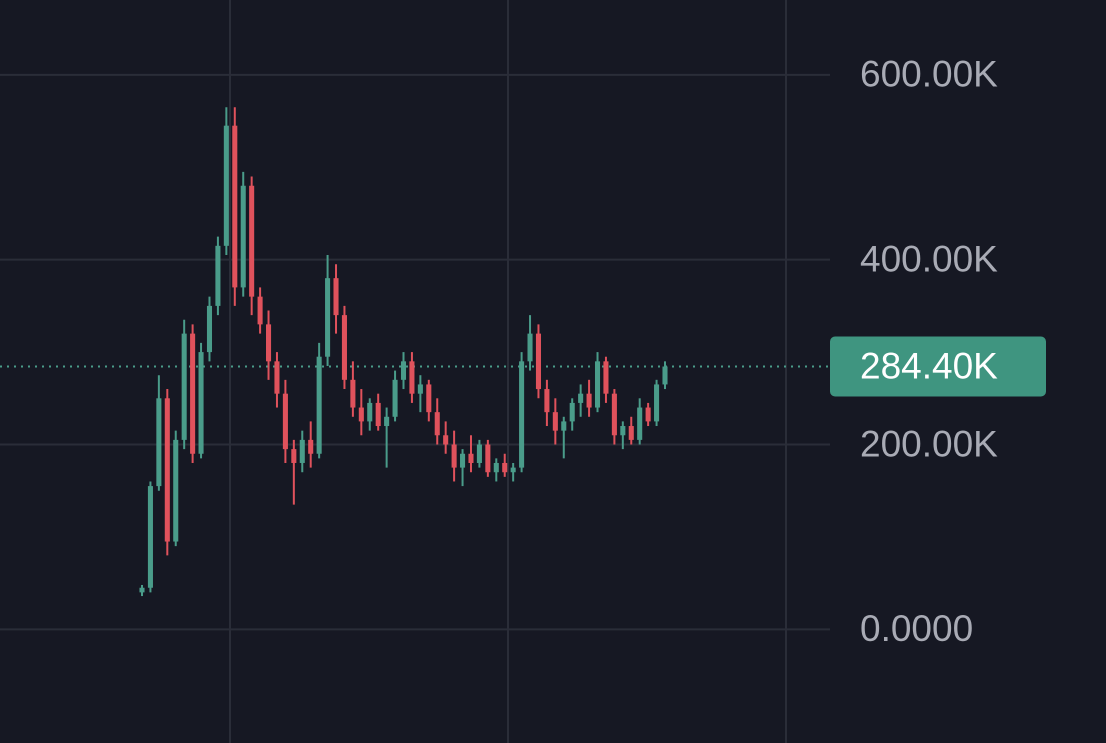 The height and width of the screenshot is (743, 1106). I want to click on y-tick-label: 200.00K, so click(929, 443).